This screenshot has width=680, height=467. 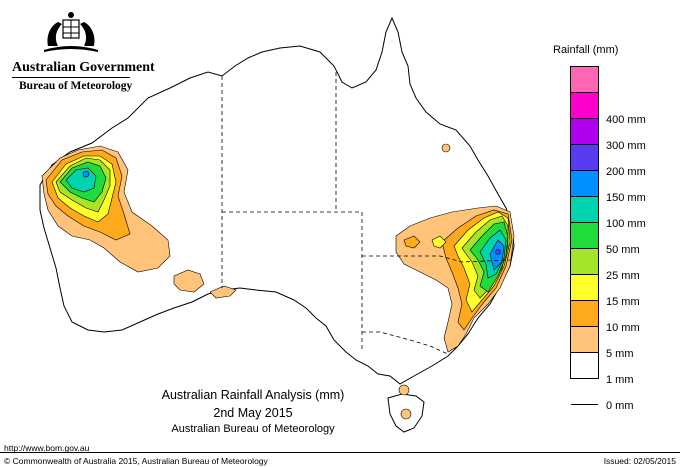 What do you see at coordinates (626, 120) in the screenshot?
I see `legend-label: 400 mm` at bounding box center [626, 120].